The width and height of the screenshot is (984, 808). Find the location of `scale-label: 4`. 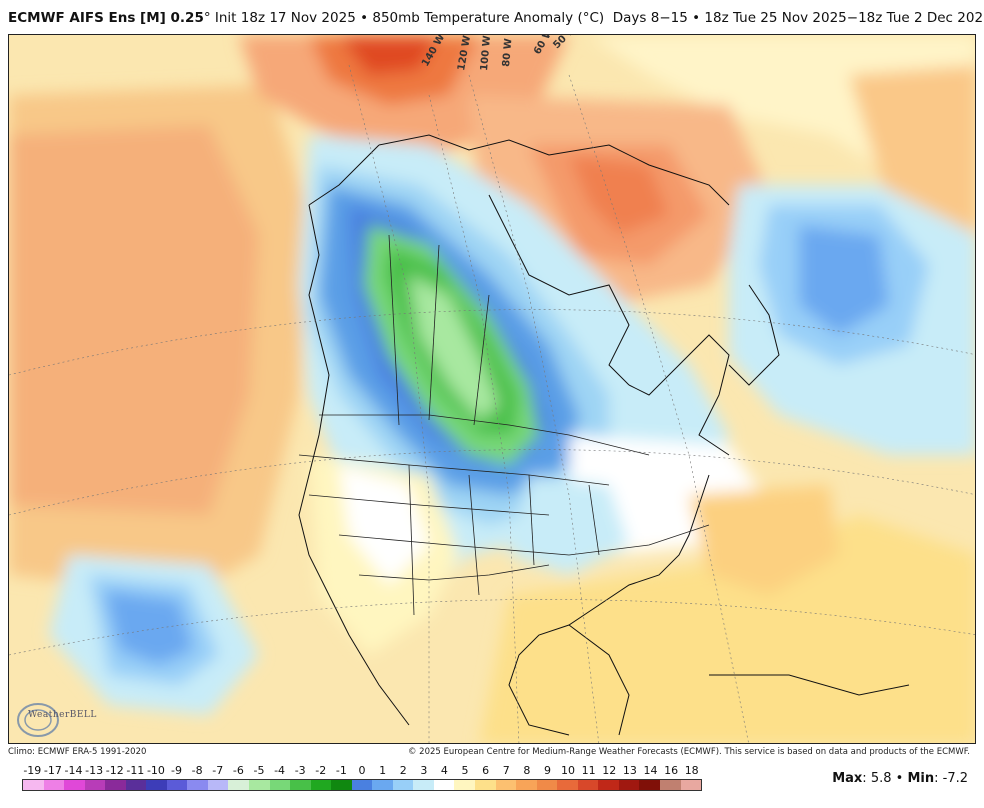

scale-label: 4 is located at coordinates (444, 770).